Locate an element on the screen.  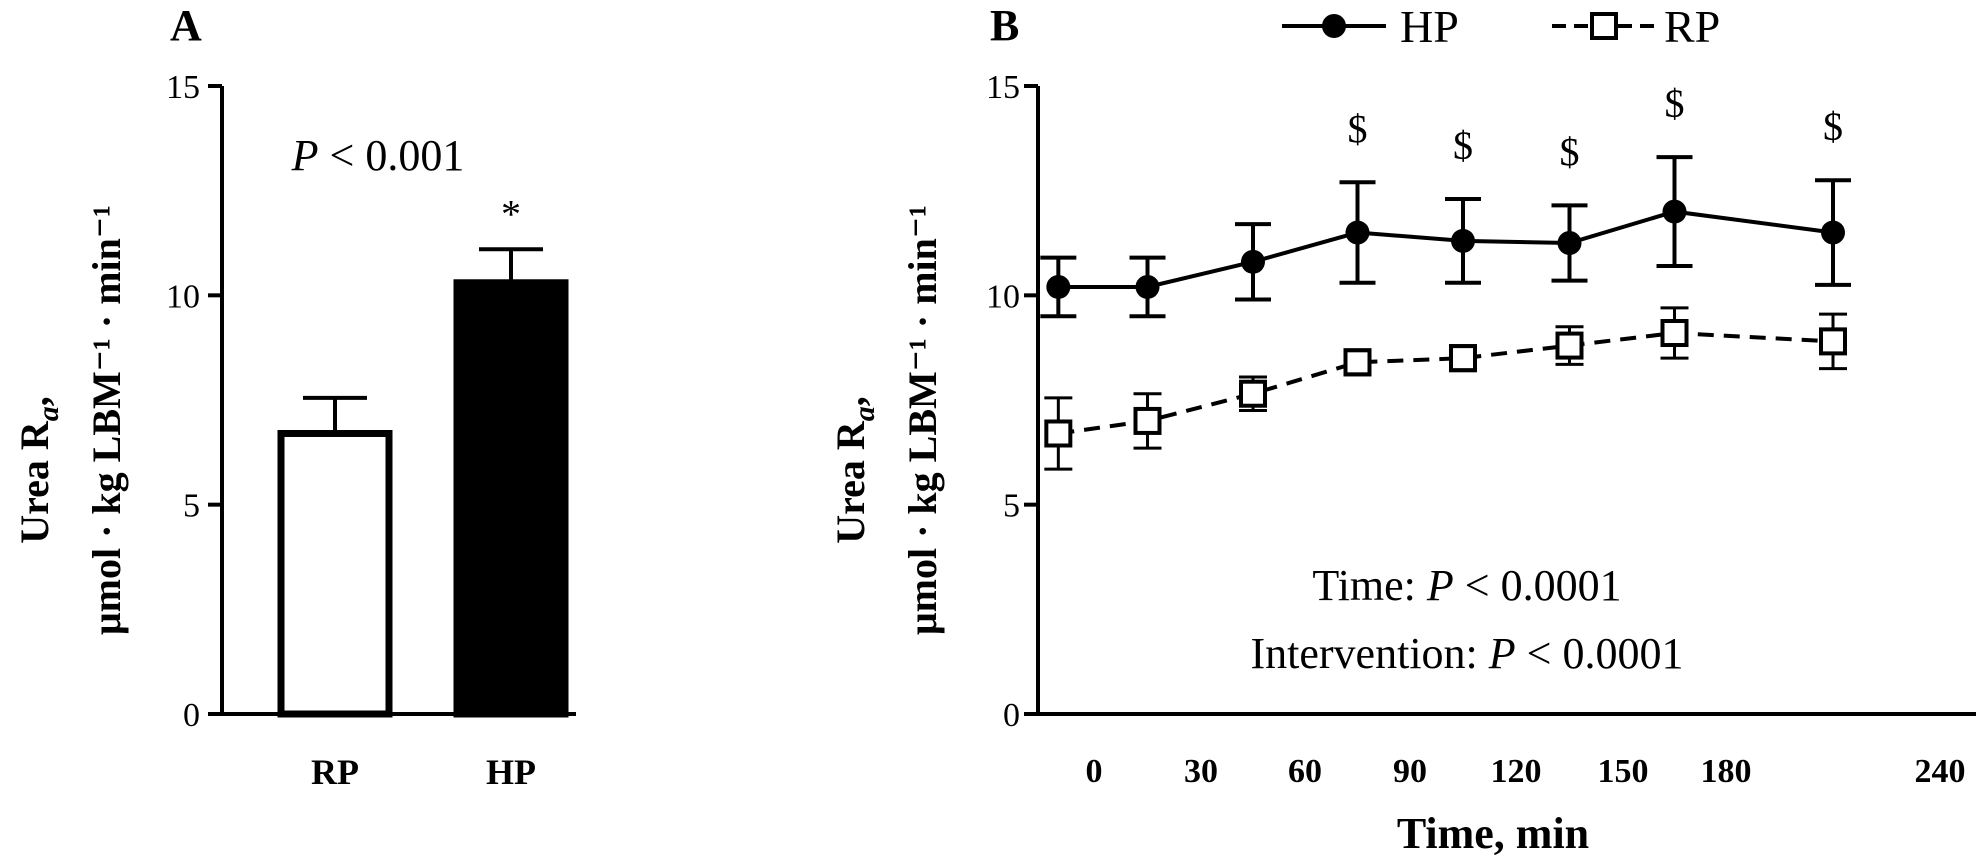
panel-a-category-rp: RP is located at coordinates (335, 772).